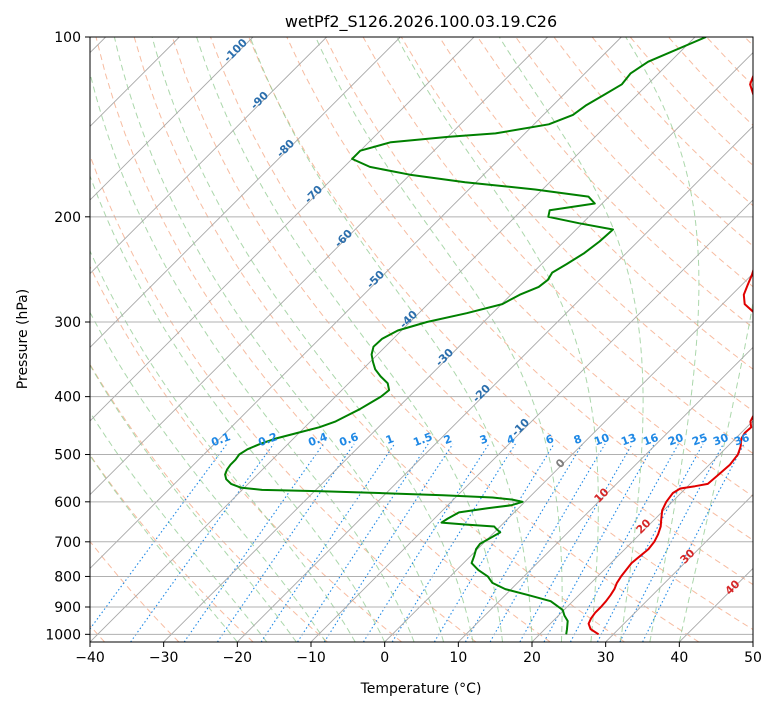 The height and width of the screenshot is (708, 775). Describe the element at coordinates (67, 543) in the screenshot. I see `y-tick-label: 700` at that location.